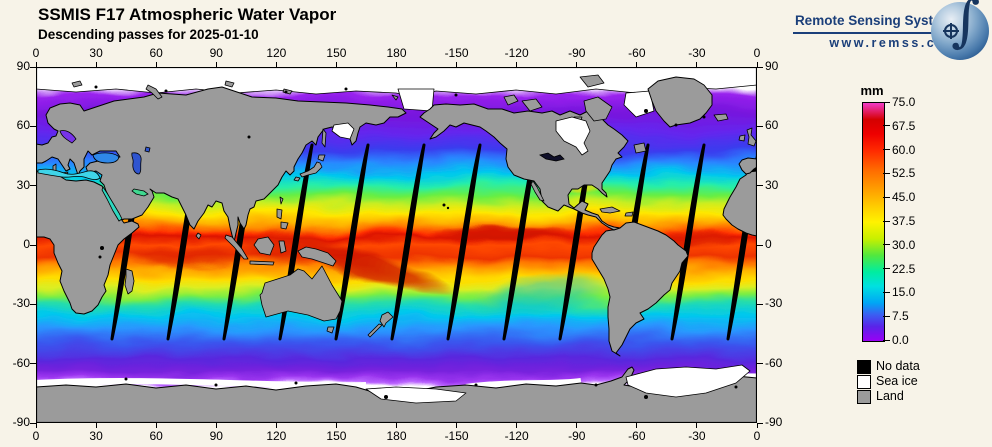 The height and width of the screenshot is (447, 992). I want to click on colorbar-tick-label: 30.0, so click(904, 244).